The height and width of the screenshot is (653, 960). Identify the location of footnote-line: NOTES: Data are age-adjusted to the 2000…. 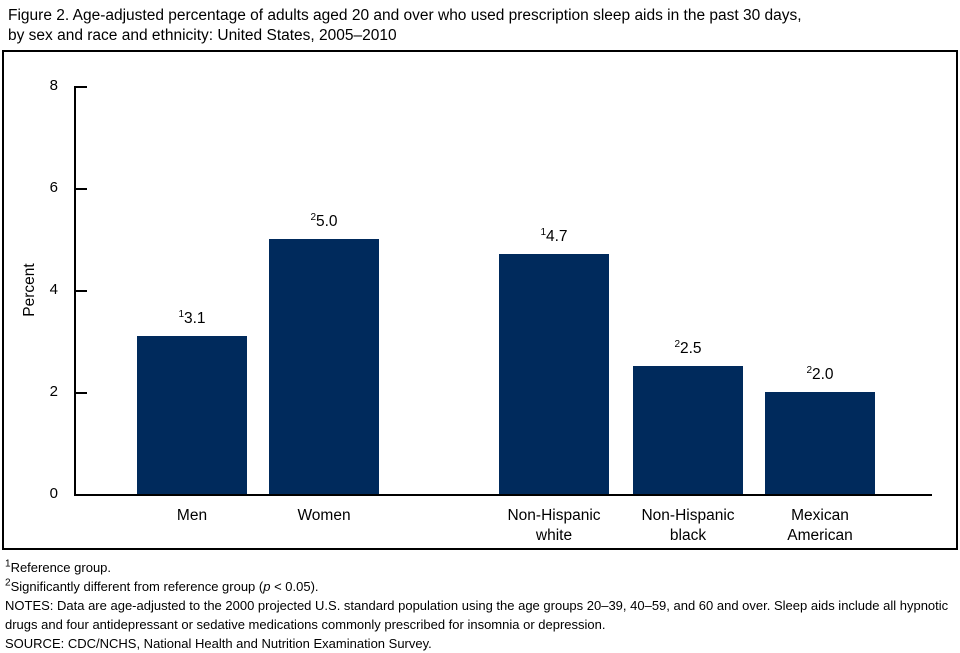
(478, 615).